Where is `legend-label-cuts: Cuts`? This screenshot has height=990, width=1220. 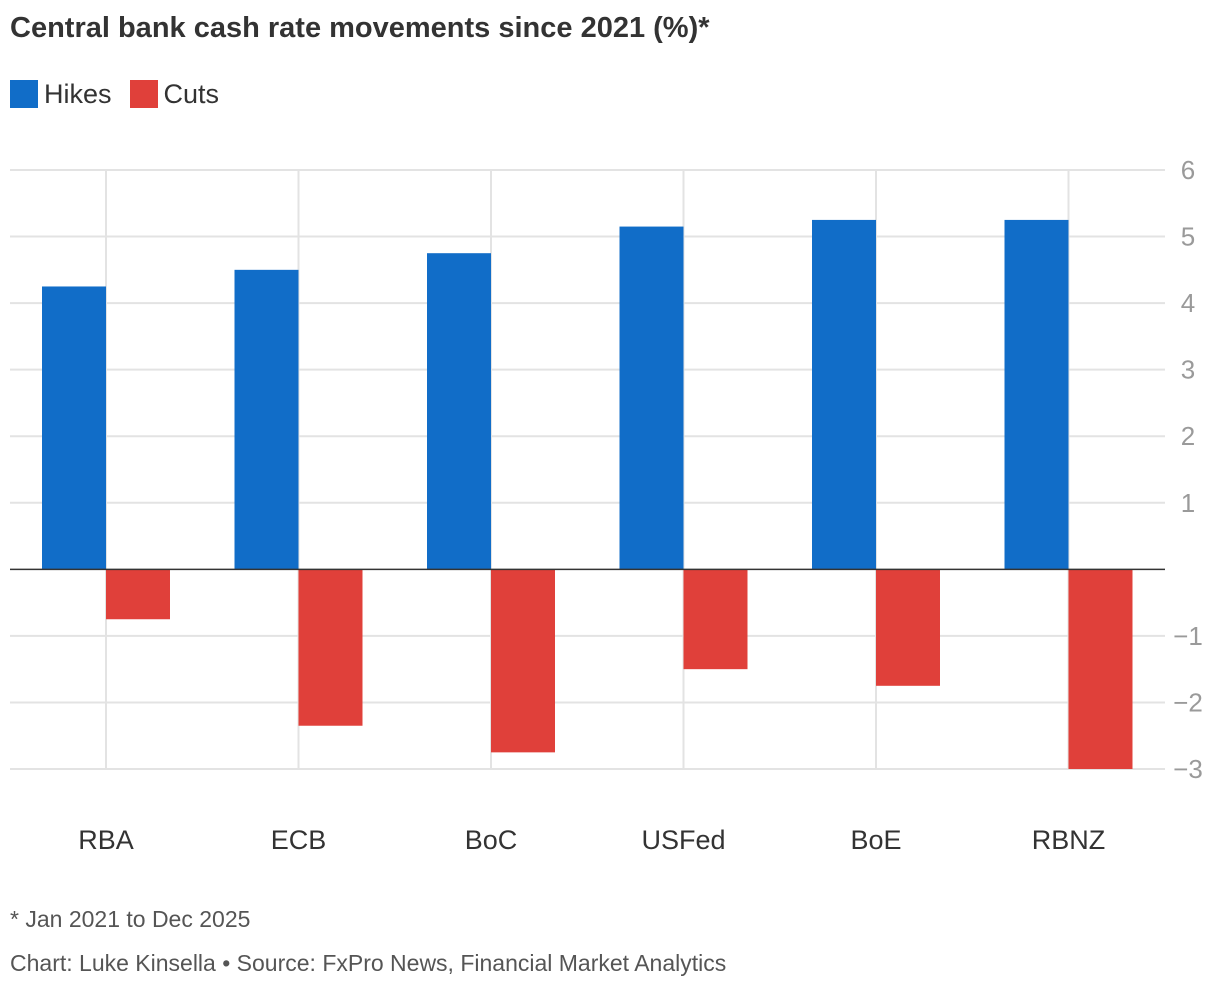
legend-label-cuts: Cuts is located at coordinates (191, 93).